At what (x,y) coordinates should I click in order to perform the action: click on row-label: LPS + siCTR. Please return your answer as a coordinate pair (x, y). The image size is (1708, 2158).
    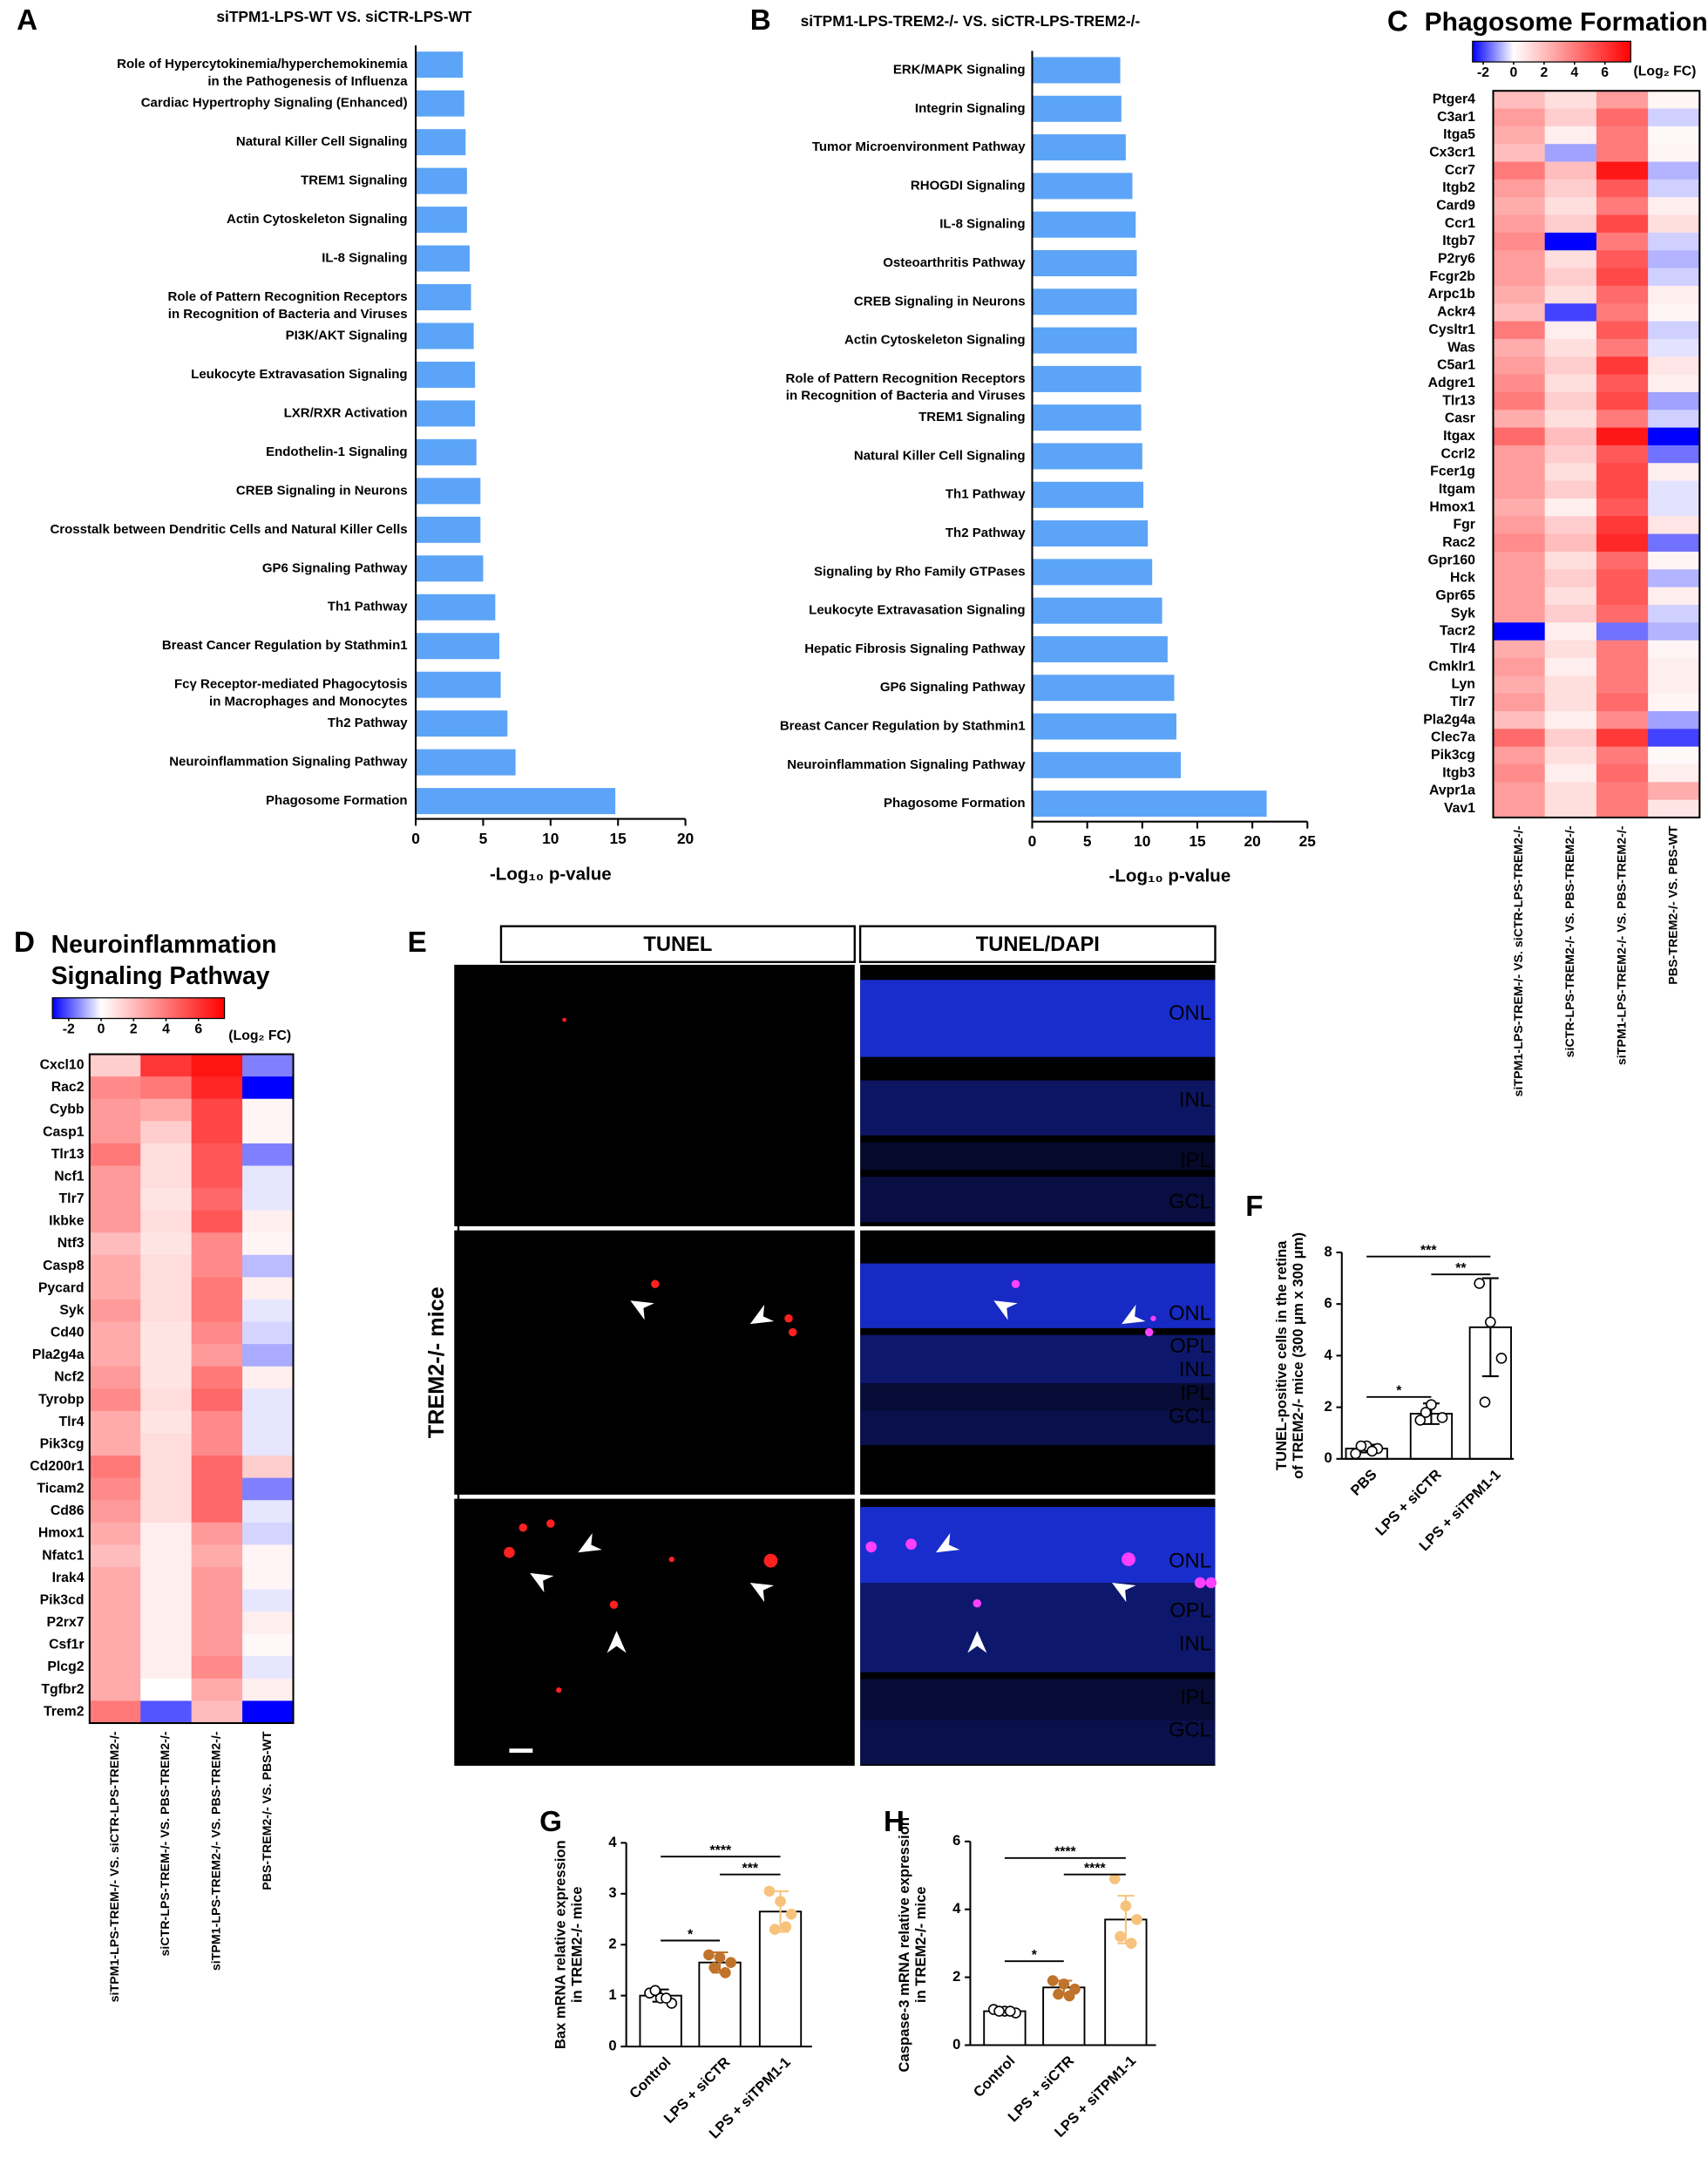
    Looking at the image, I should click on (480, 1362).